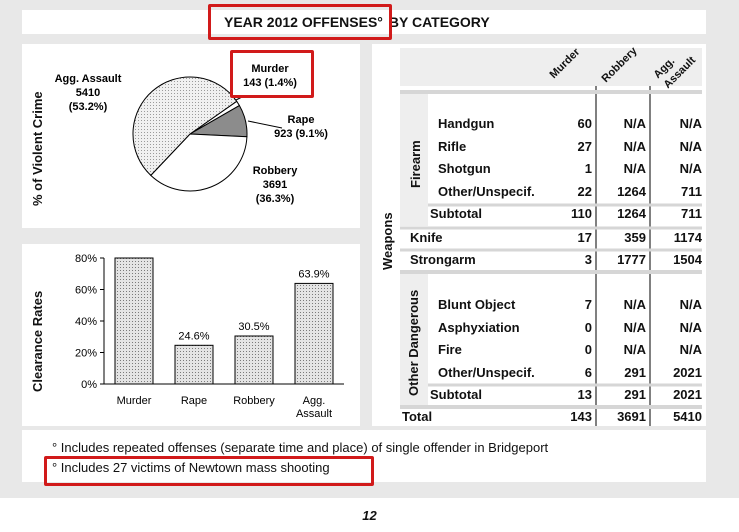 This screenshot has height=532, width=739. Describe the element at coordinates (185, 126) in the screenshot. I see `pie-slice-agg-assault` at that location.